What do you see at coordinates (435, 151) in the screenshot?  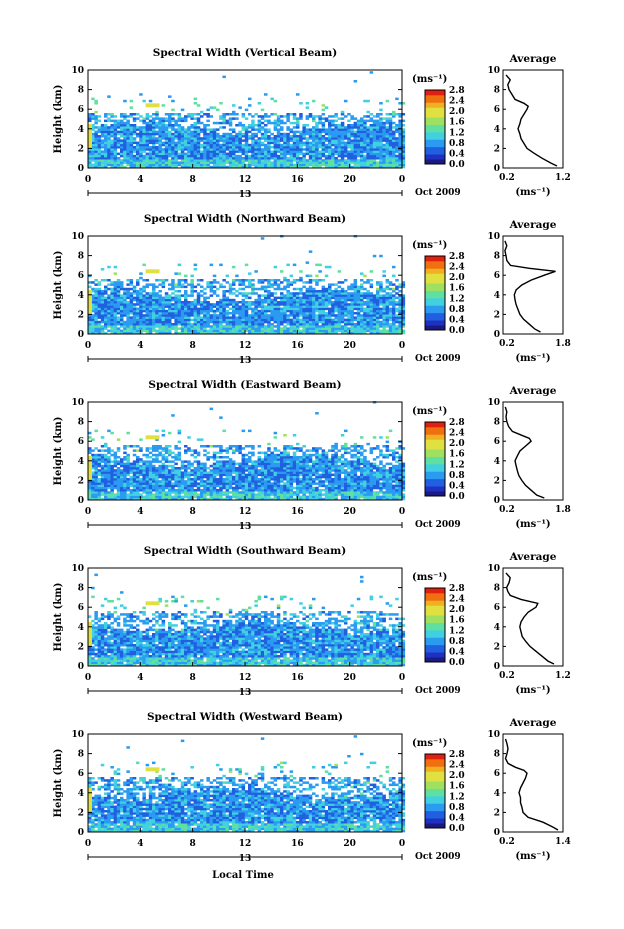 I see `colorbar-segment` at bounding box center [435, 151].